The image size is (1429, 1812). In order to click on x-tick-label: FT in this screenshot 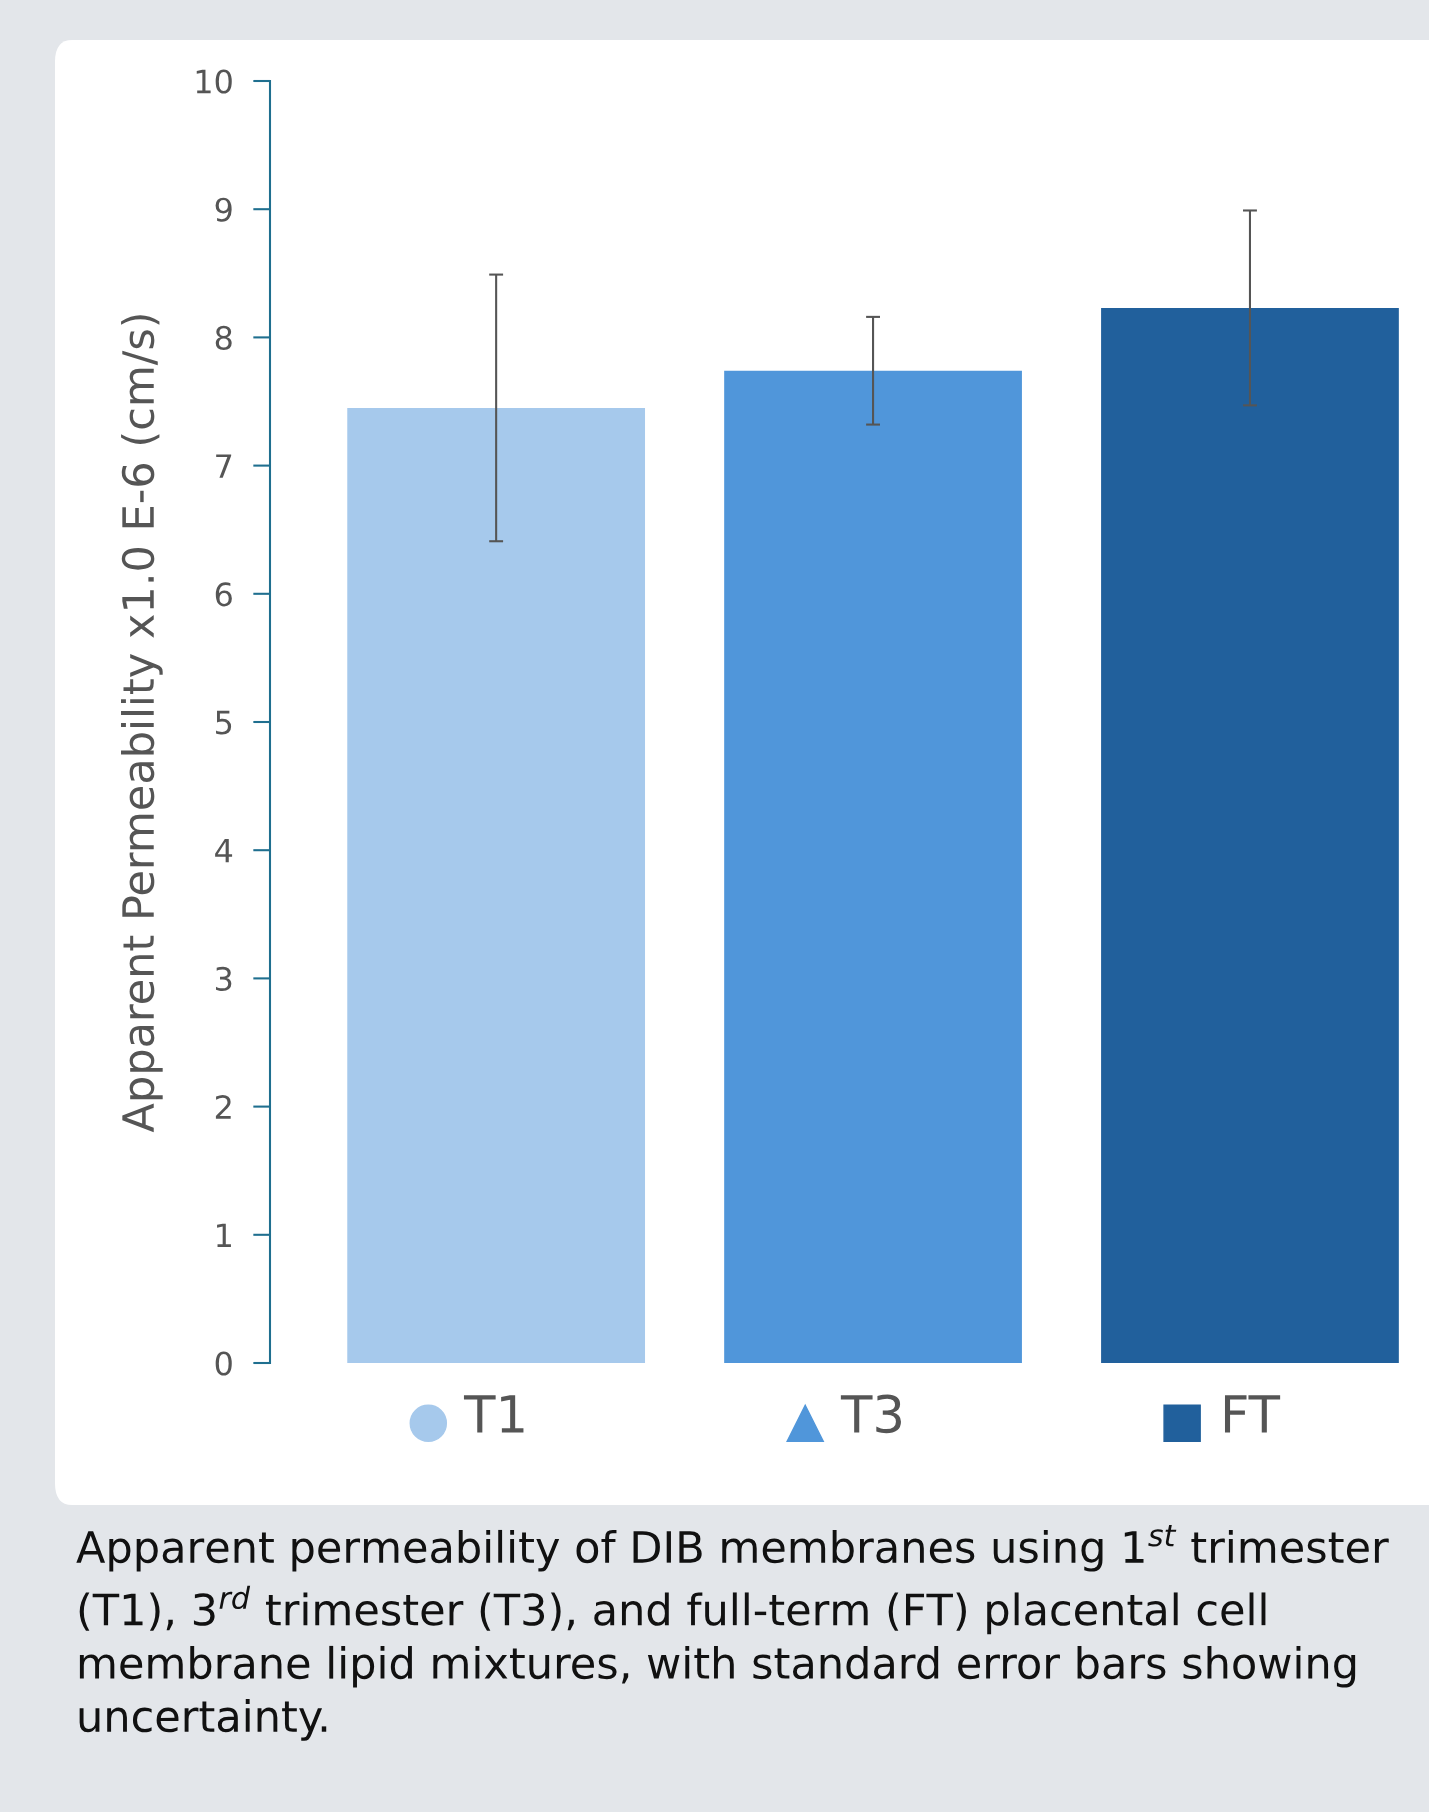, I will do `click(1252, 1414)`.